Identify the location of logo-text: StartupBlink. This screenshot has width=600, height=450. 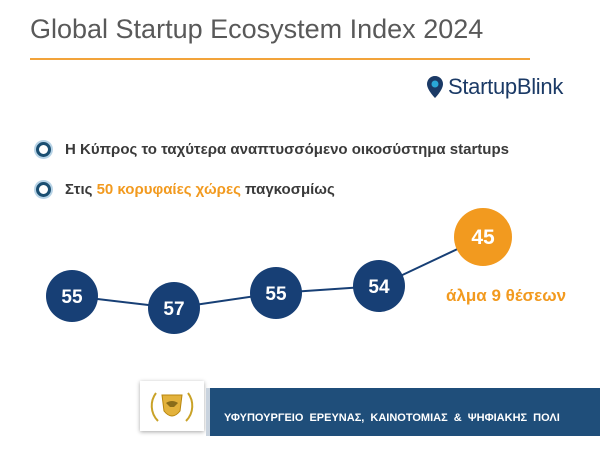
(506, 86).